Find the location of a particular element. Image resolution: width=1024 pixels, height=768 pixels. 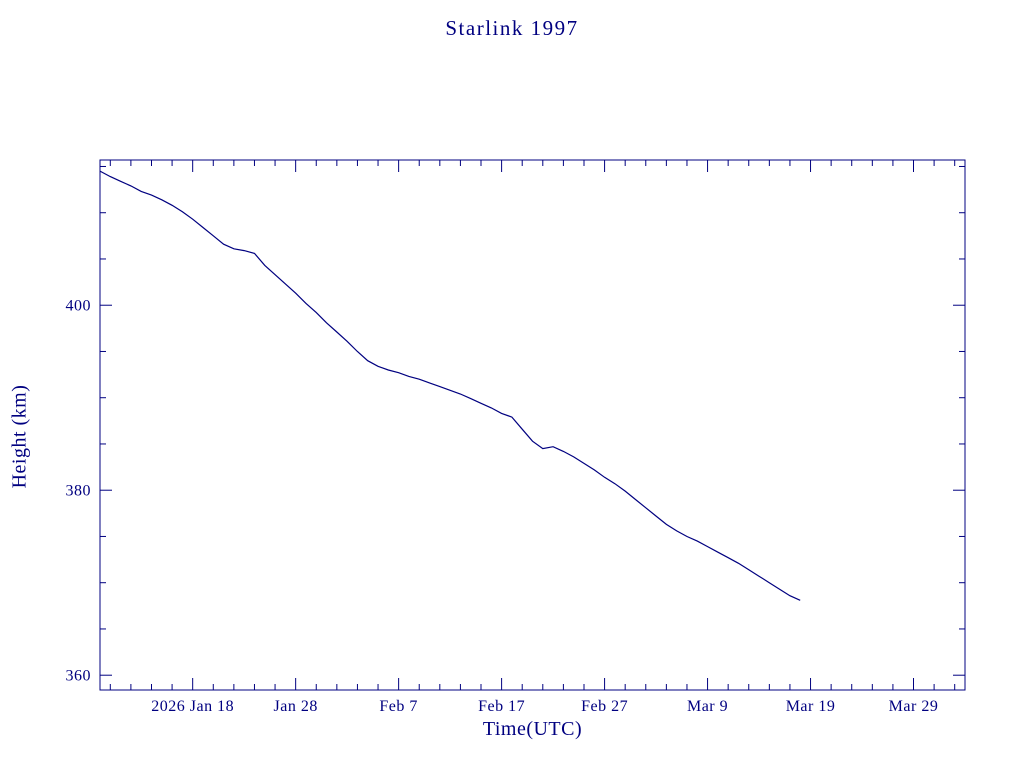

y-tick-labels: 360 380 400 is located at coordinates (79, 491).